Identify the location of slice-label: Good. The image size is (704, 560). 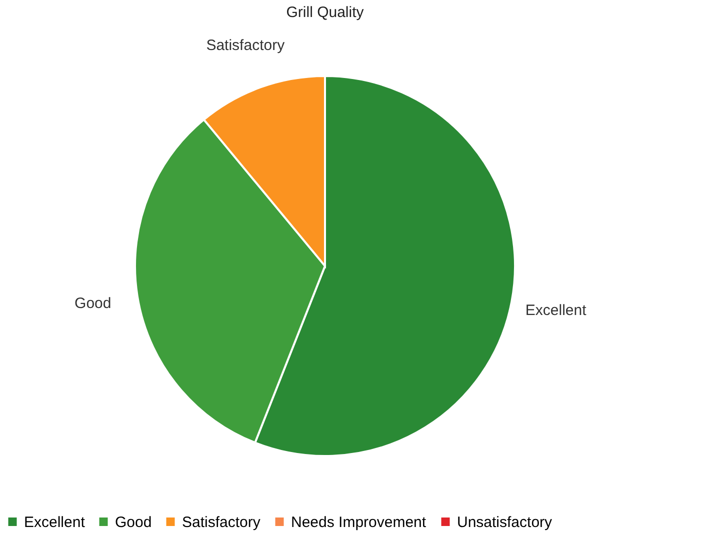
(93, 303).